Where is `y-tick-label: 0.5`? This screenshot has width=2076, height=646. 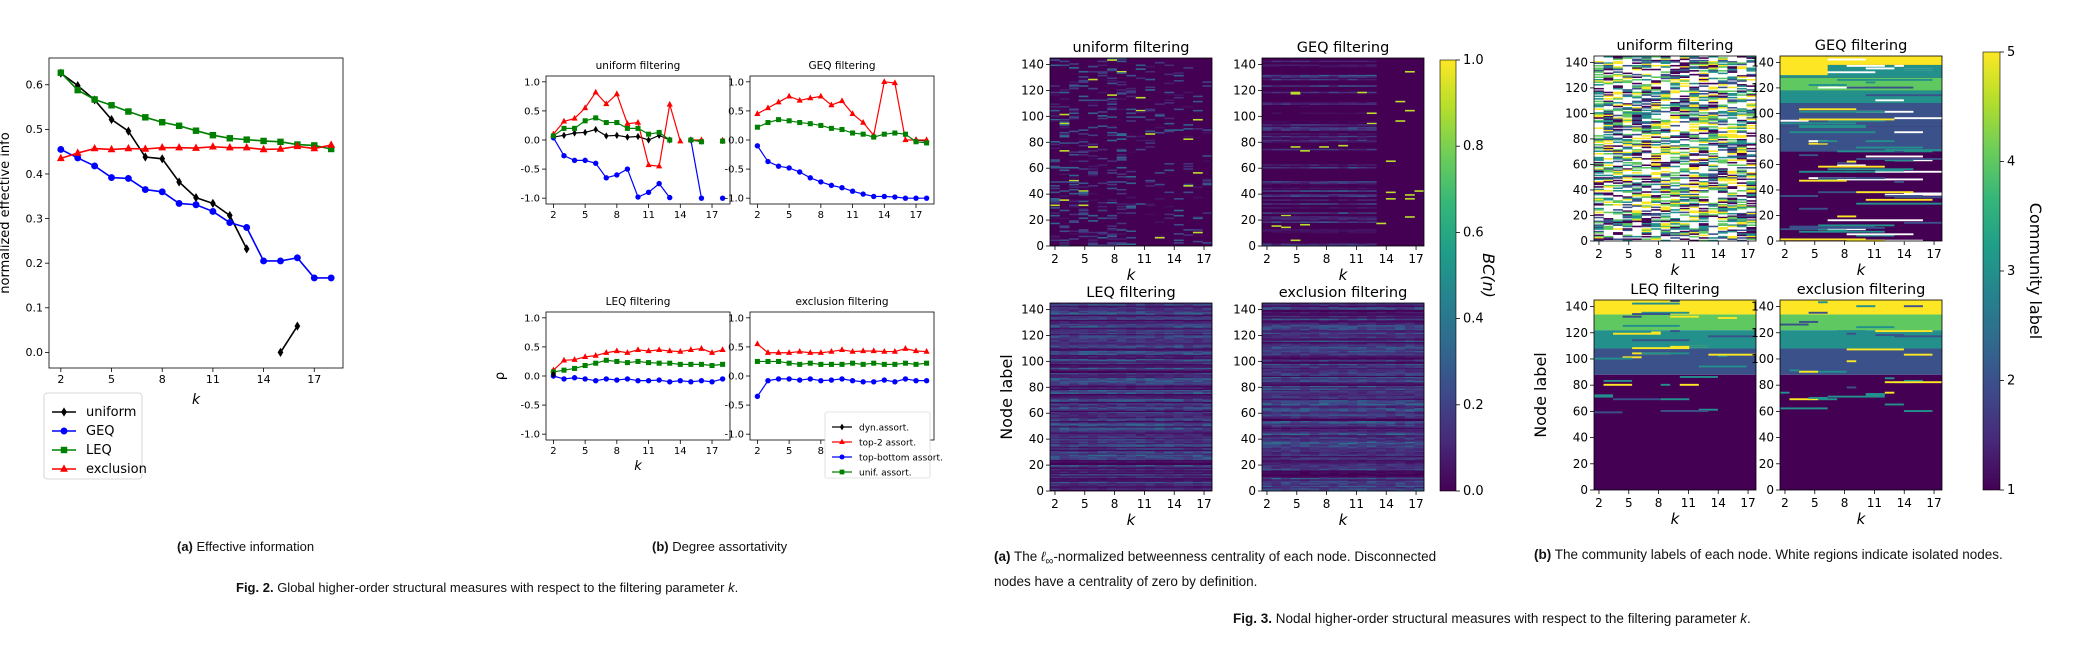
y-tick-label: 0.5 is located at coordinates (736, 111).